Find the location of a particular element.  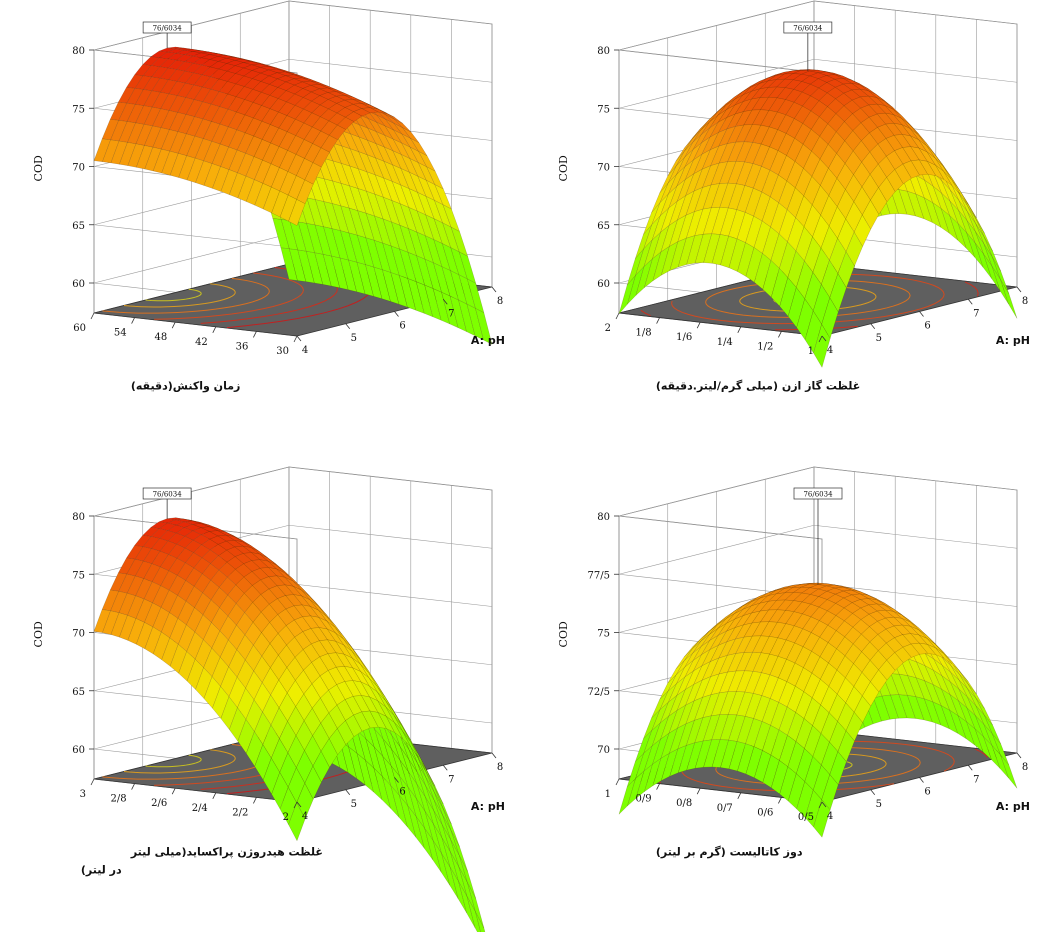

peak-marker: 76/6034 is located at coordinates (167, 34).